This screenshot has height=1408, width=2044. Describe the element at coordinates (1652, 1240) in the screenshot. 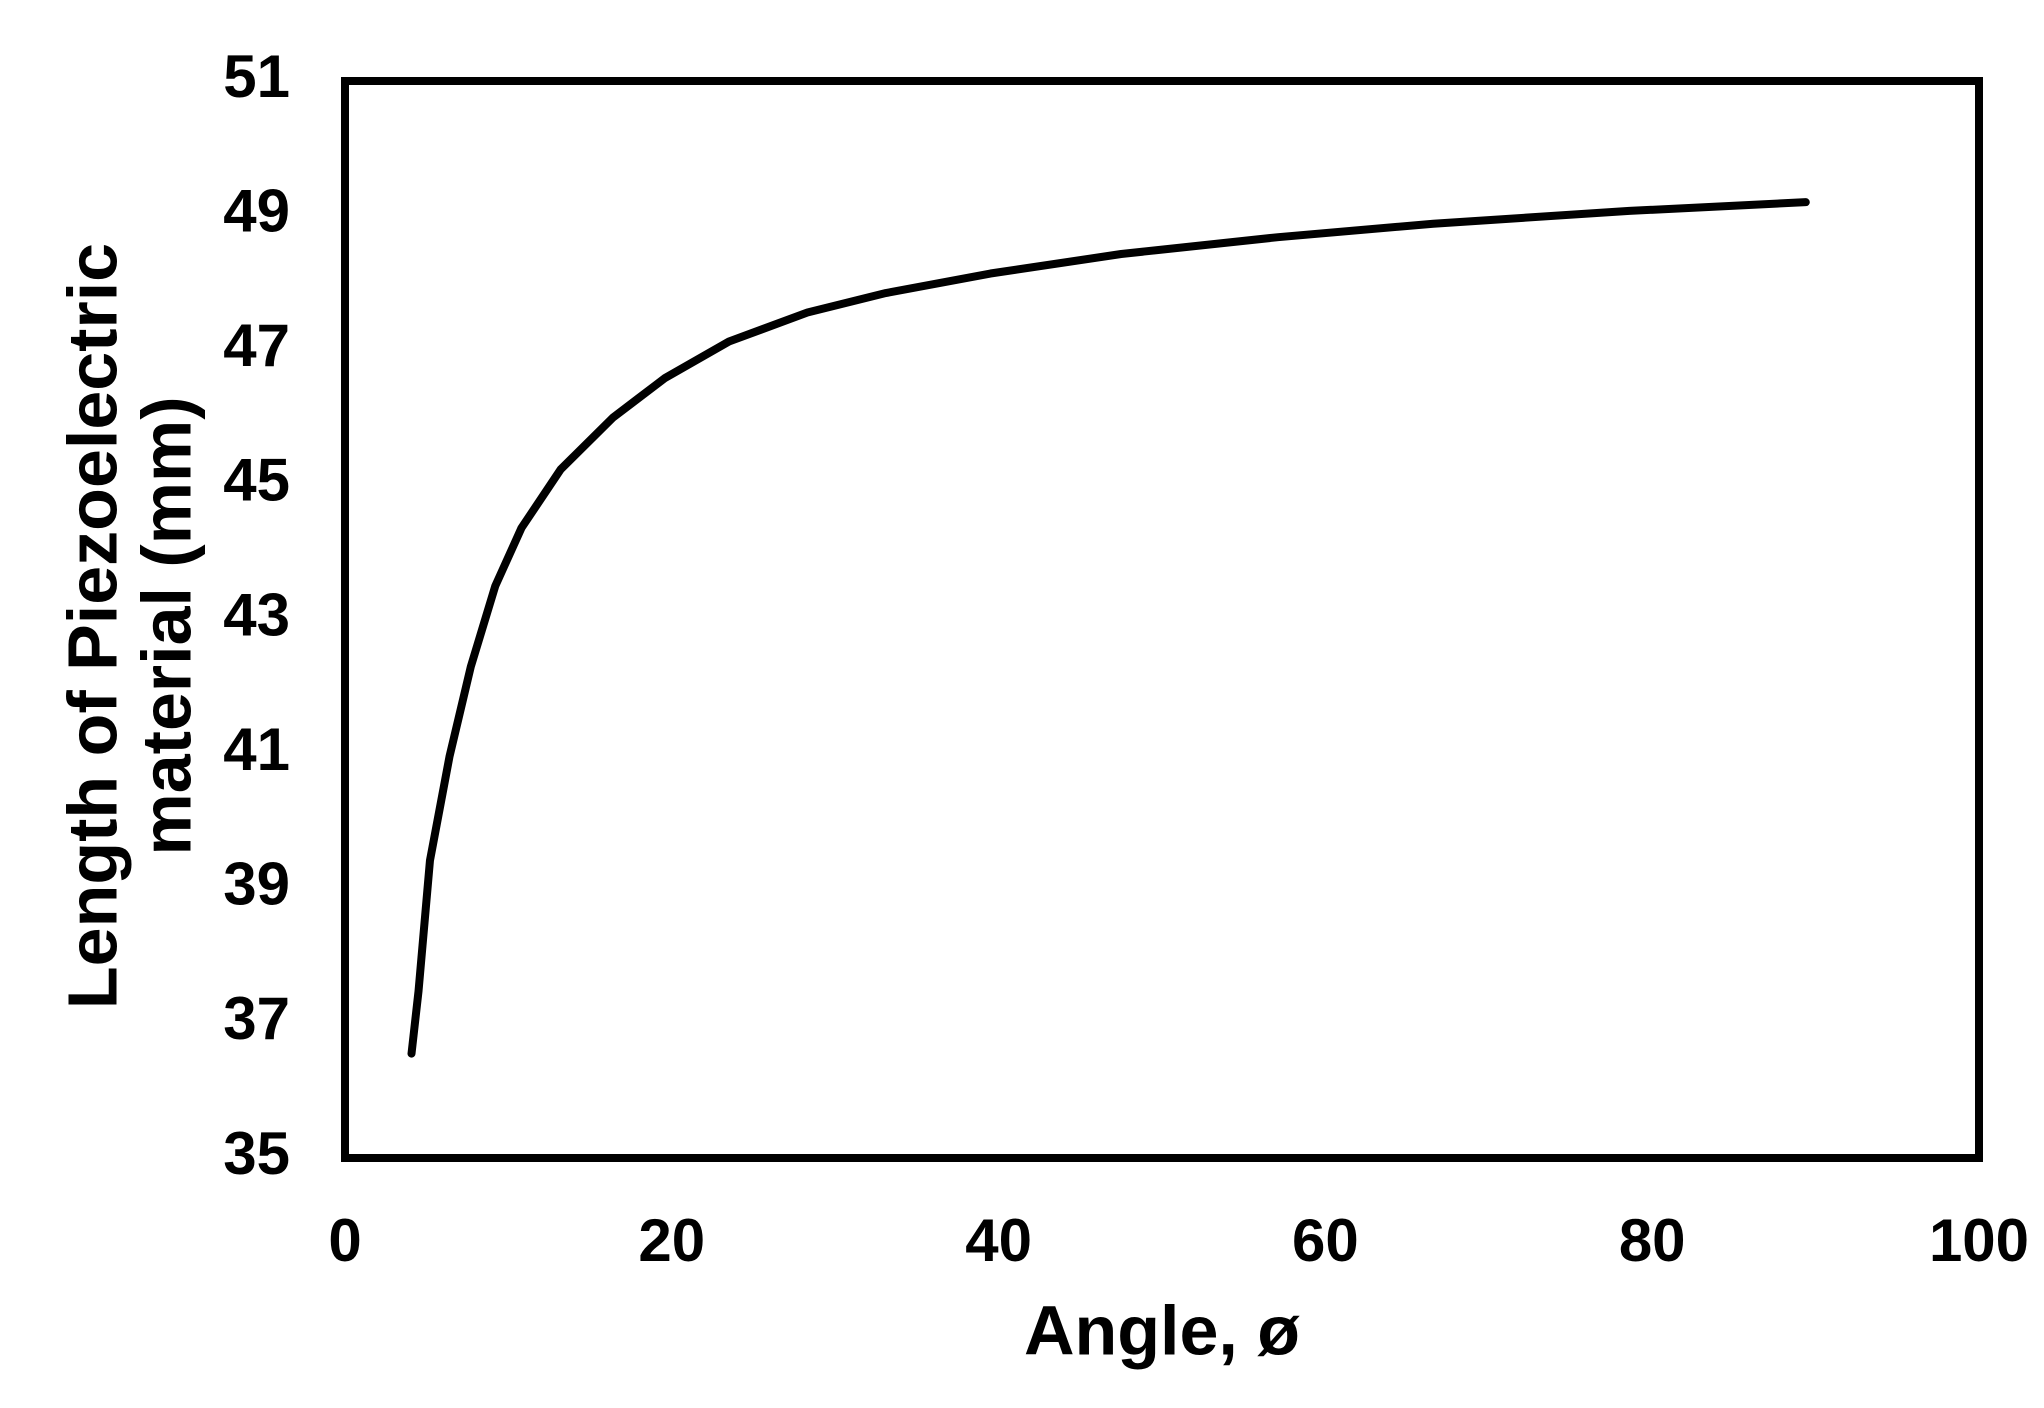

I see `x-tick-label: 80` at that location.